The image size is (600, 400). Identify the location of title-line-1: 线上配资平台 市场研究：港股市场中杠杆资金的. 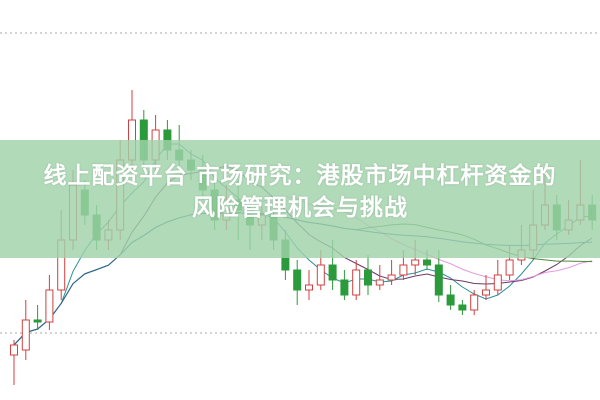
(300, 176).